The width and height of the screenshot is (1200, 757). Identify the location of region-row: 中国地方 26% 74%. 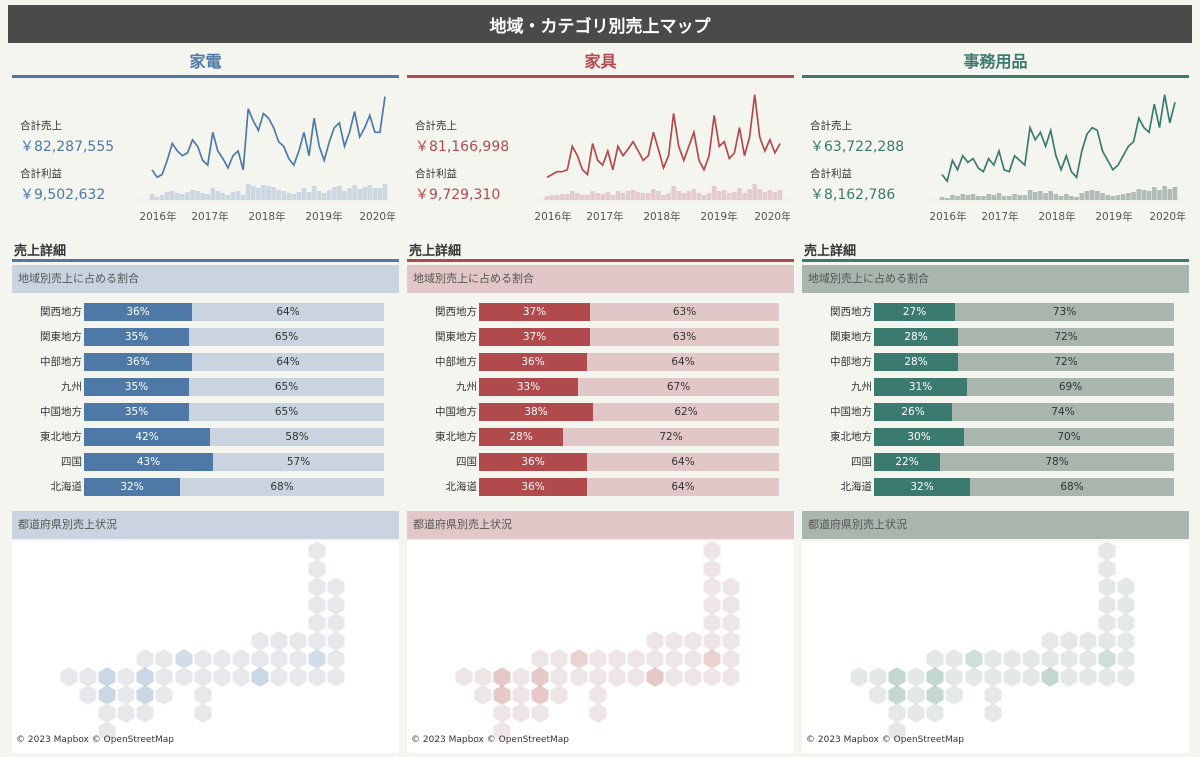
(995, 412).